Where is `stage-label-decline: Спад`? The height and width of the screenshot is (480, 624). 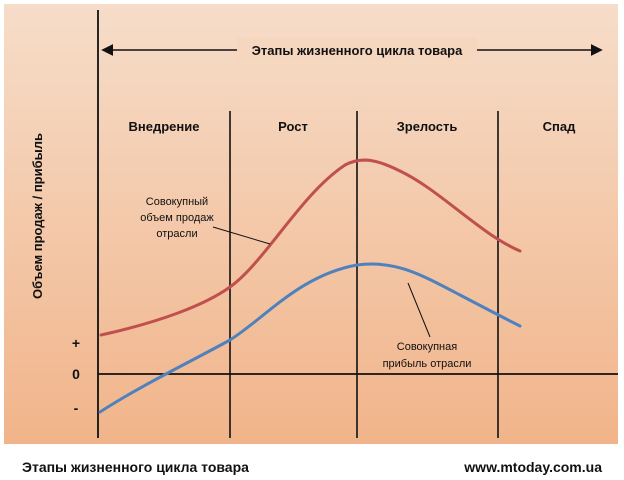 stage-label-decline: Спад is located at coordinates (559, 126).